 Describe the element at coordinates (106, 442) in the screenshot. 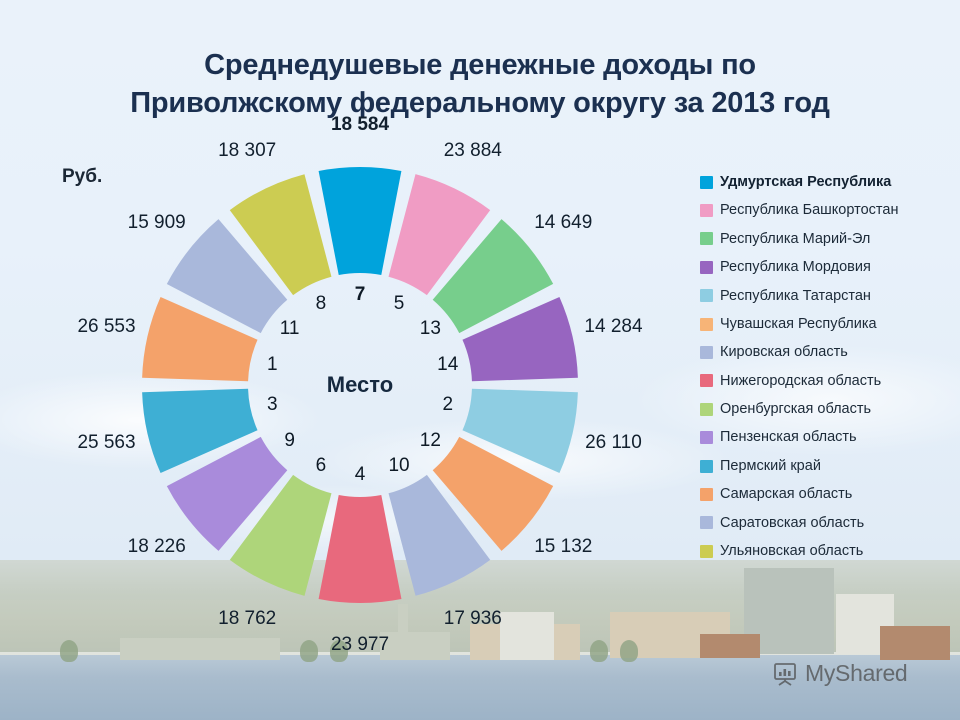

I see `sector-value-label: 25 563` at that location.